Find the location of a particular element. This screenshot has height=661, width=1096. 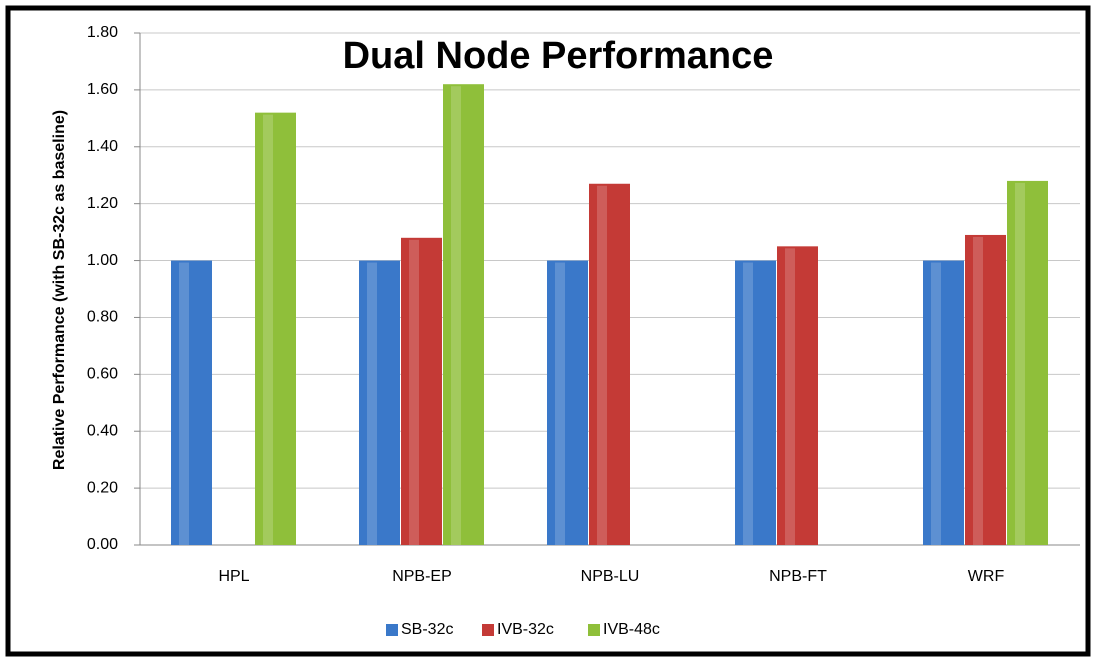

y-tick-label: 0.80 is located at coordinates (102, 317).